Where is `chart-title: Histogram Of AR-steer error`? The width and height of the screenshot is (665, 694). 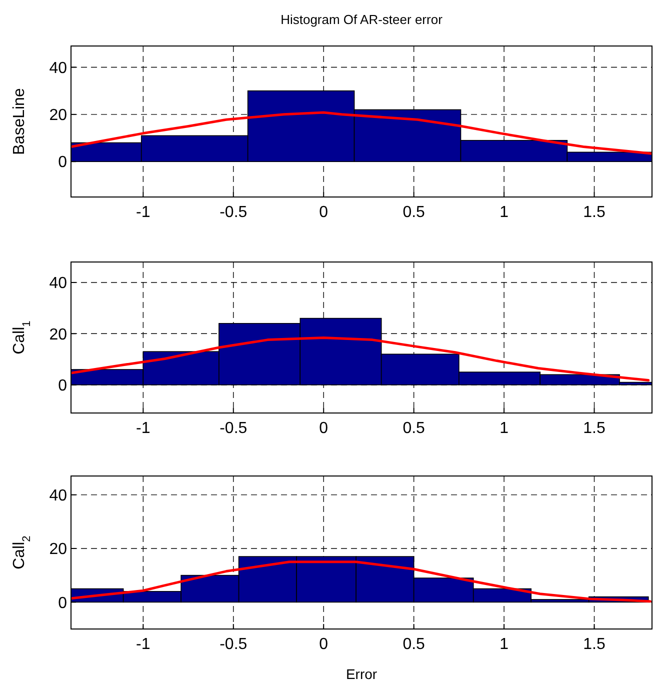
chart-title: Histogram Of AR-steer error is located at coordinates (362, 19).